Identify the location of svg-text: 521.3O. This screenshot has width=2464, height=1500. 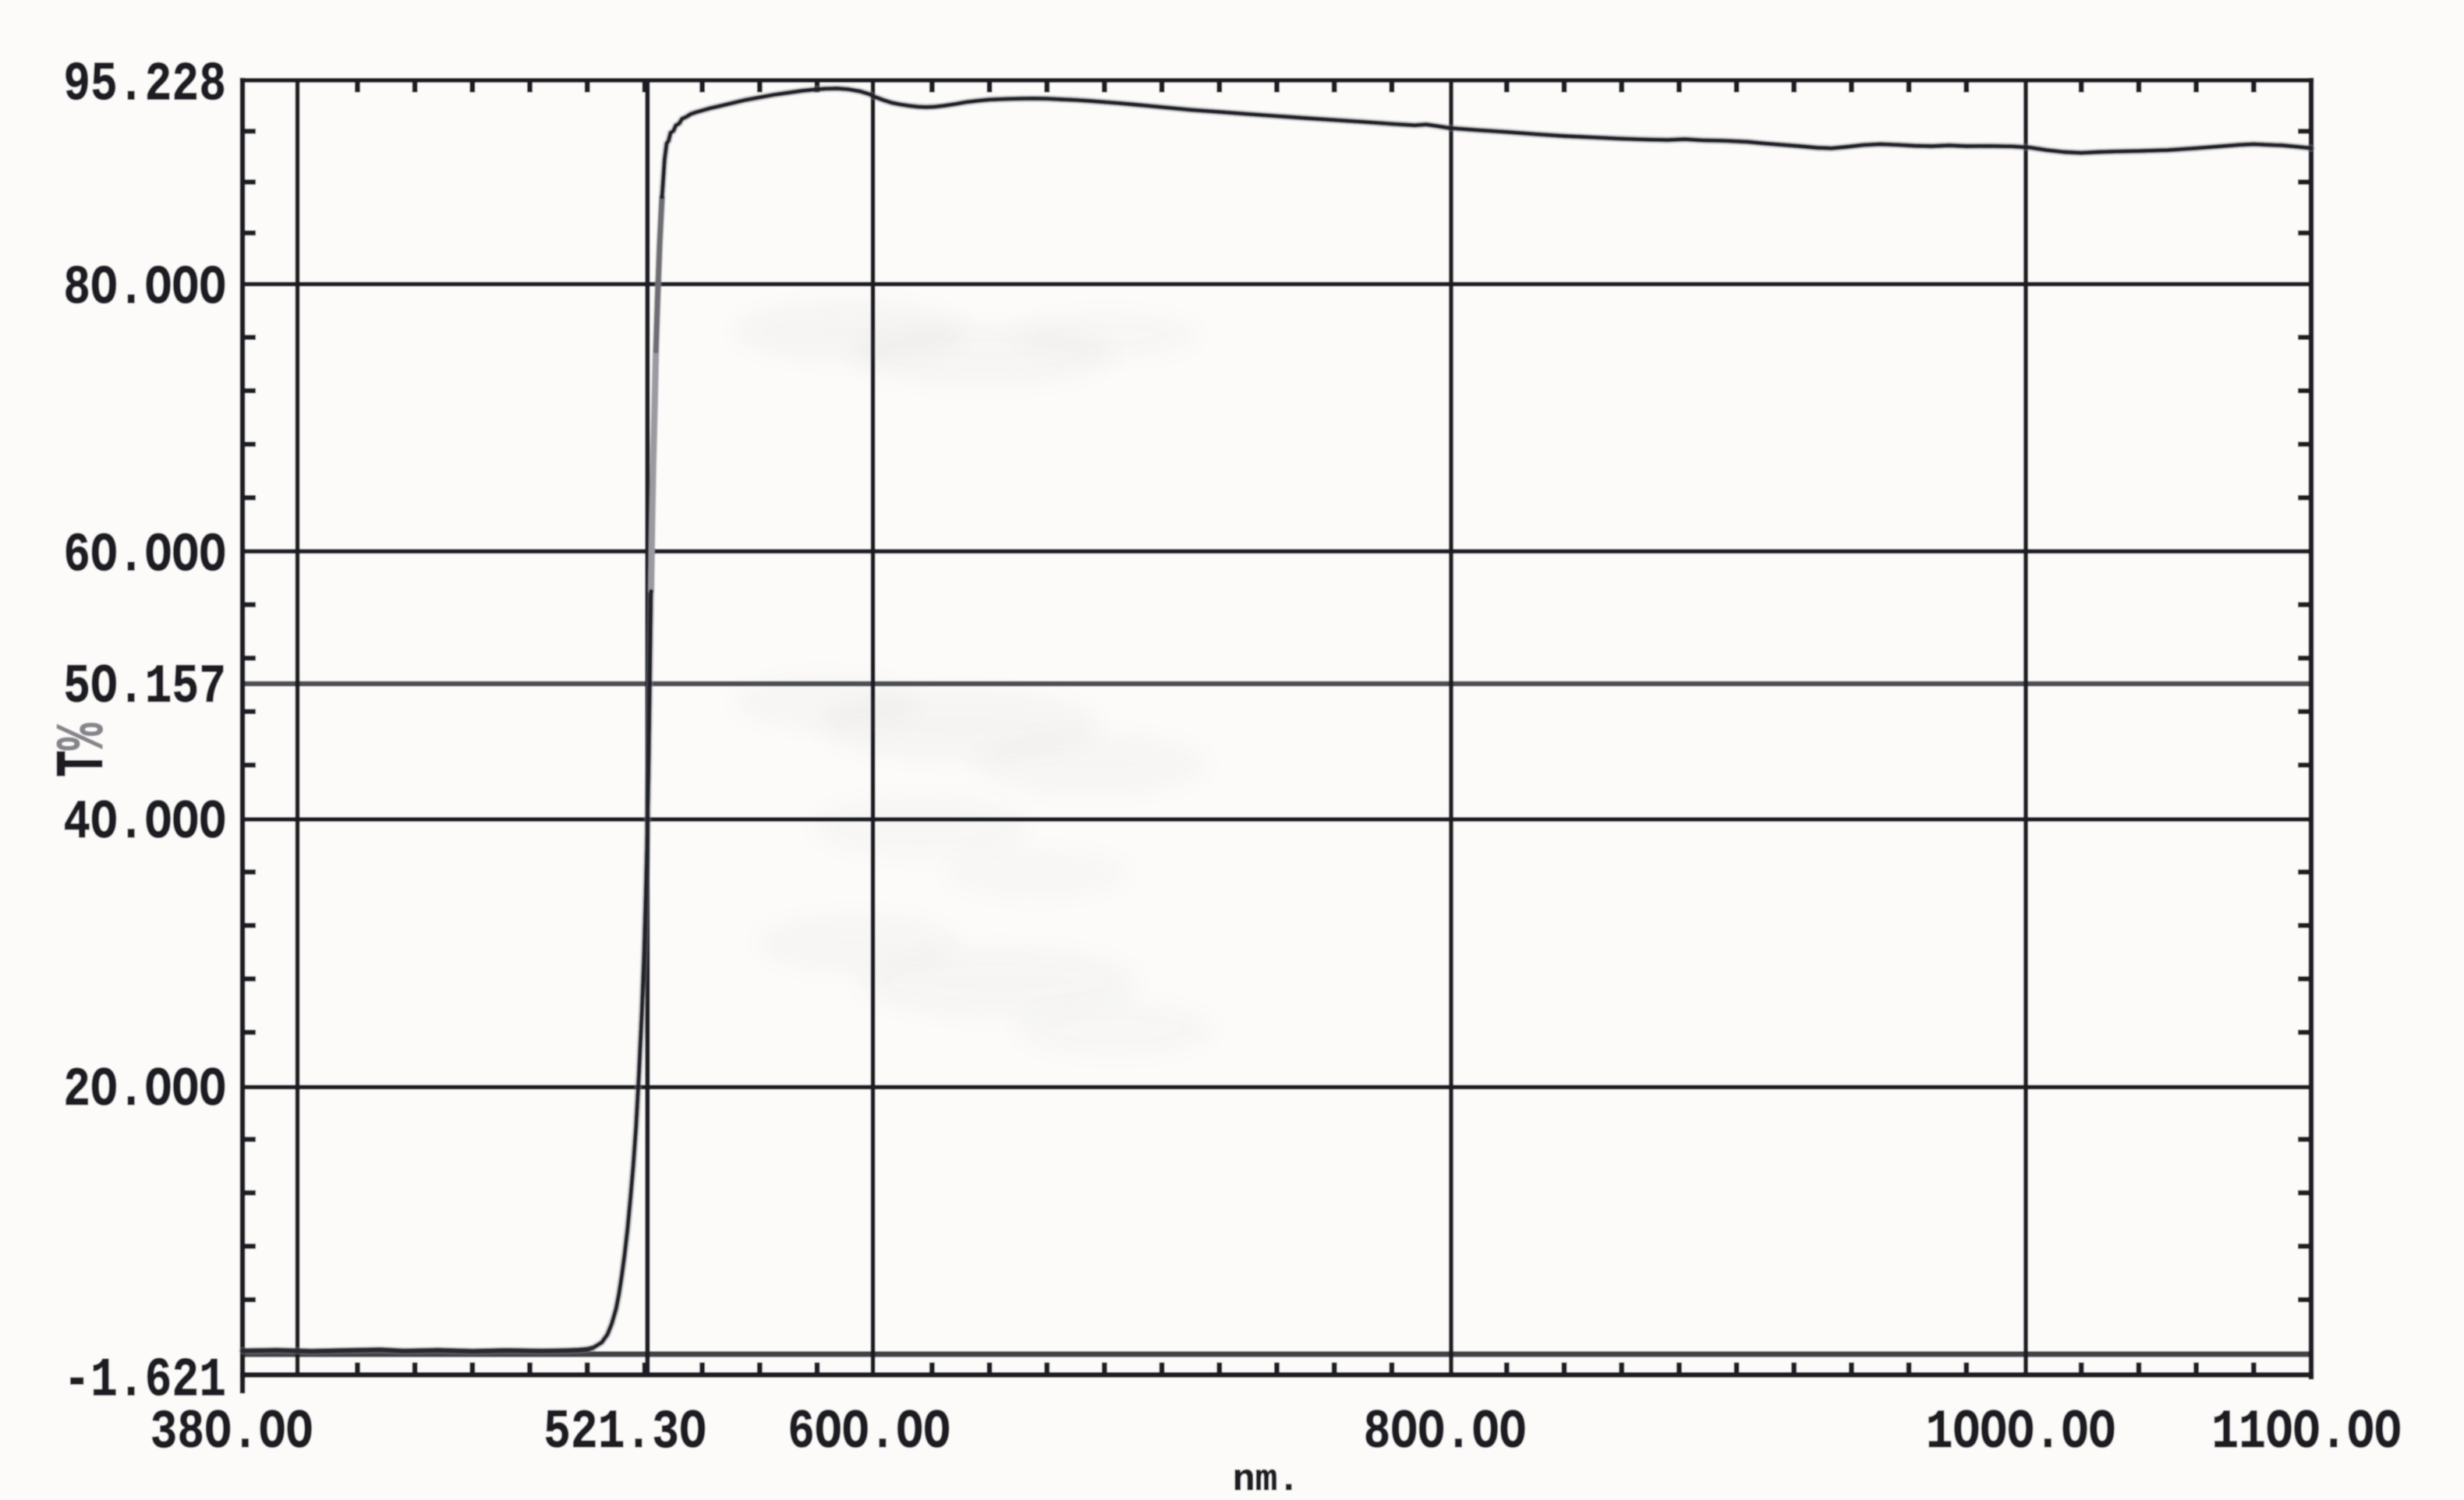
(625, 1433).